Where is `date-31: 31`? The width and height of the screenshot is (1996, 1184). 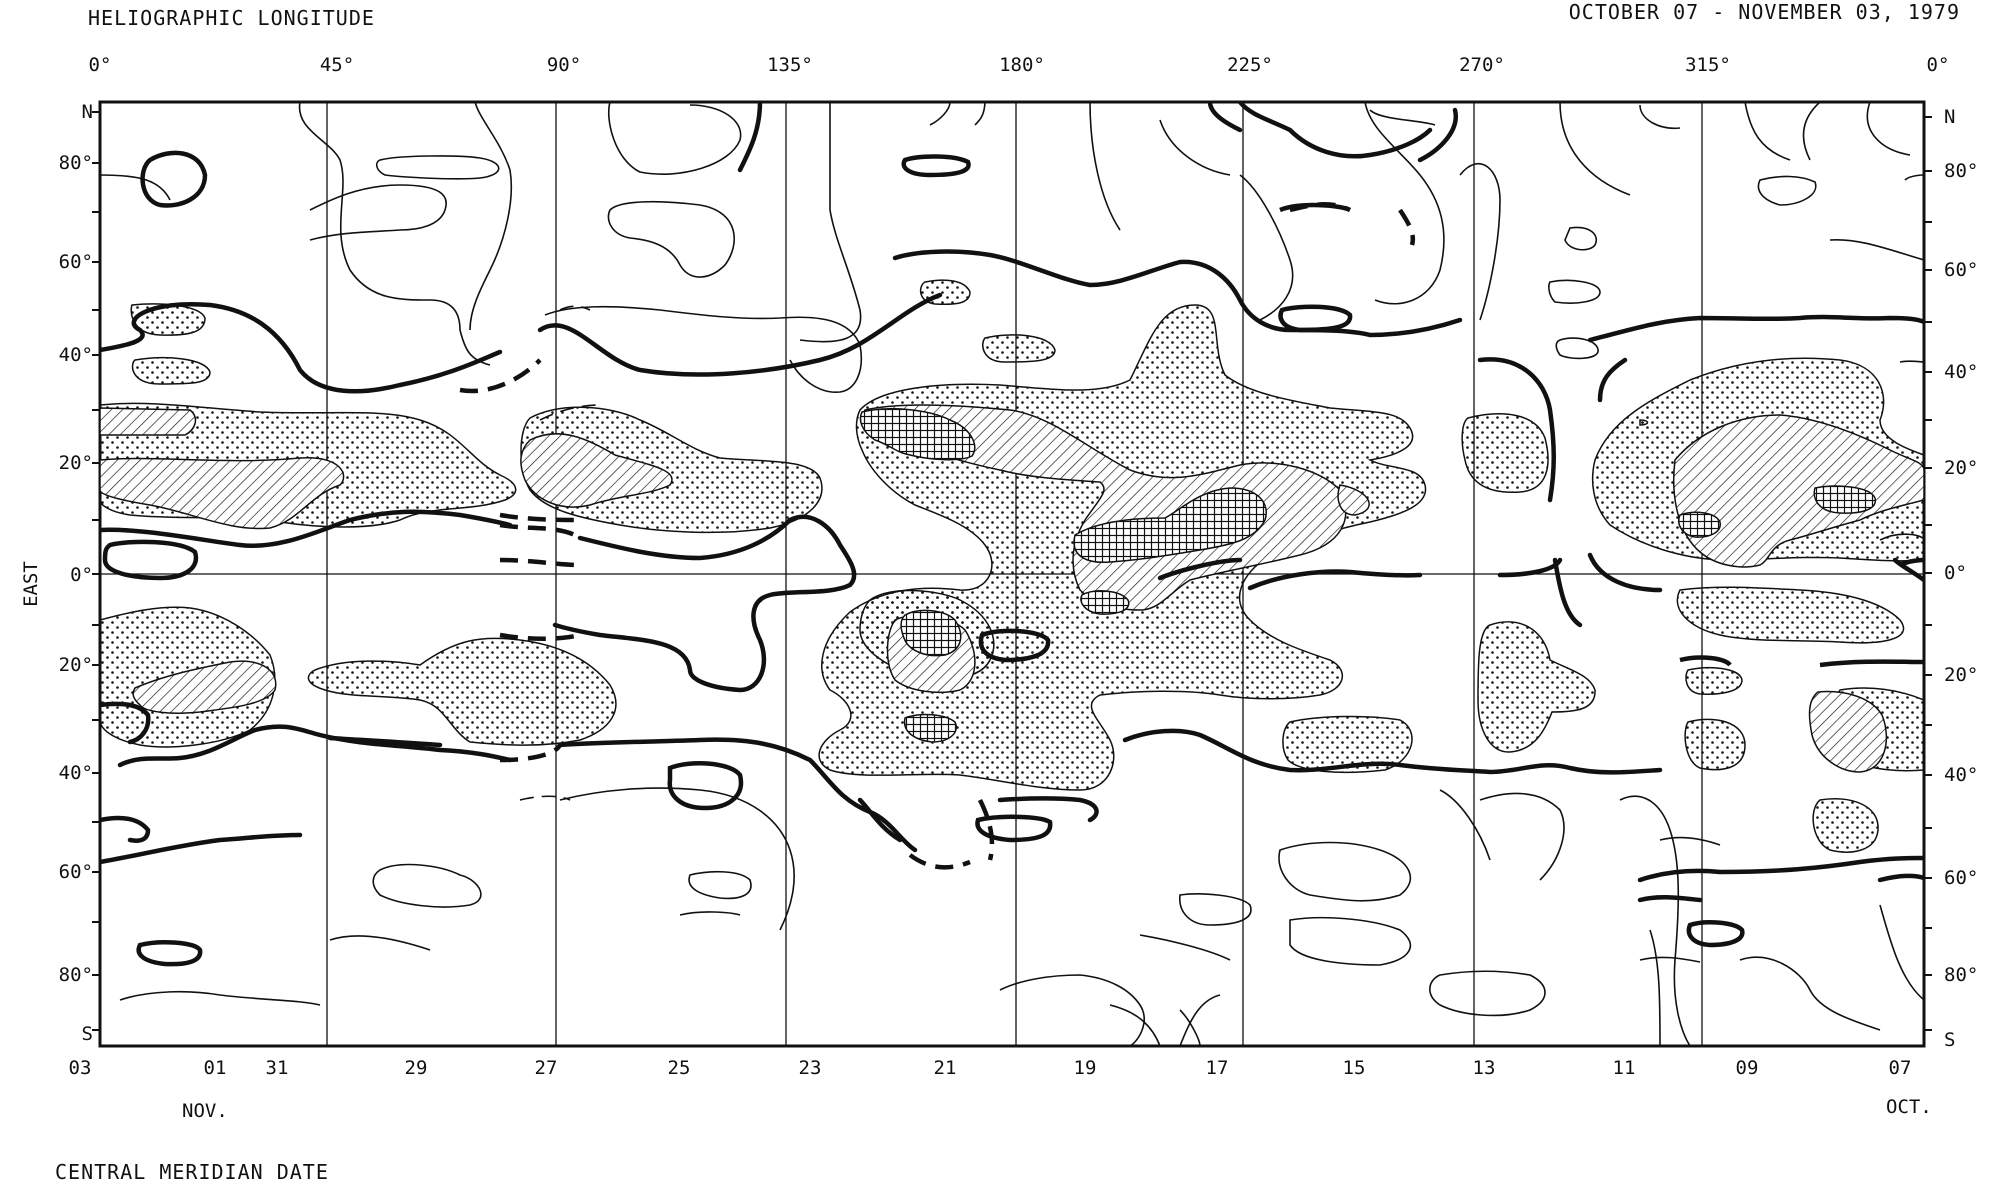 date-31: 31 is located at coordinates (277, 1068).